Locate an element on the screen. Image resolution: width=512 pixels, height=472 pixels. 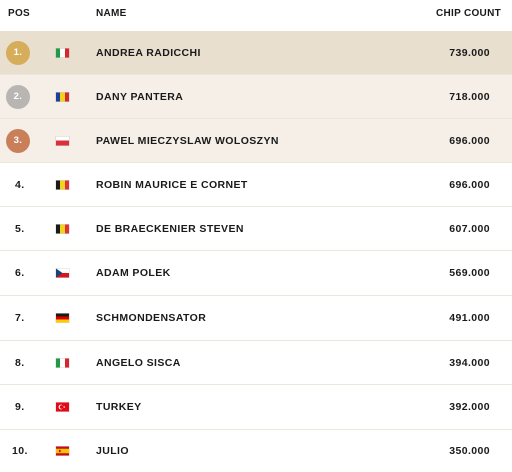
chip-count: 569.000 is located at coordinates (469, 273).